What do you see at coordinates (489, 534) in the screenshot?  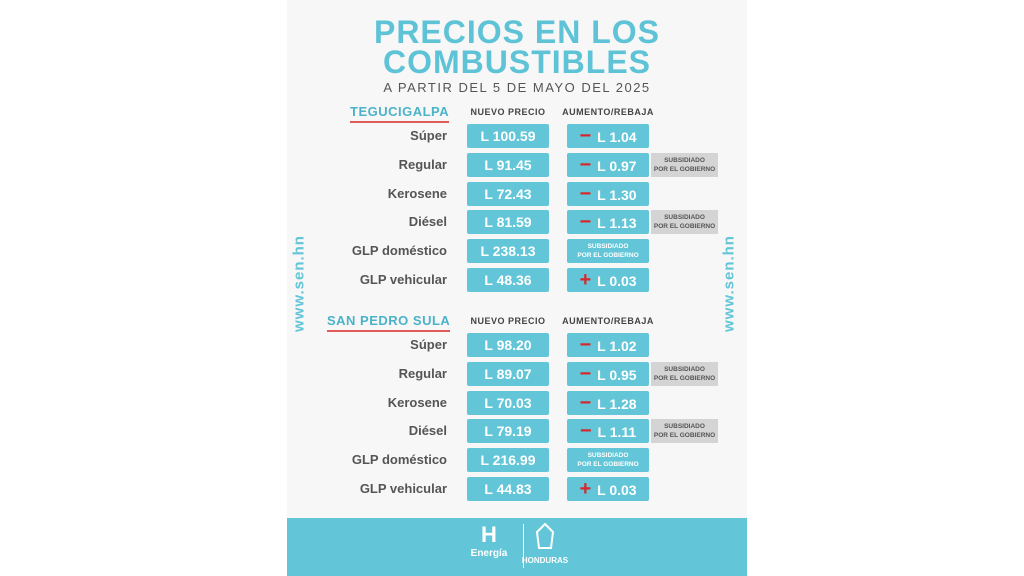 I see `logo-letter: H` at bounding box center [489, 534].